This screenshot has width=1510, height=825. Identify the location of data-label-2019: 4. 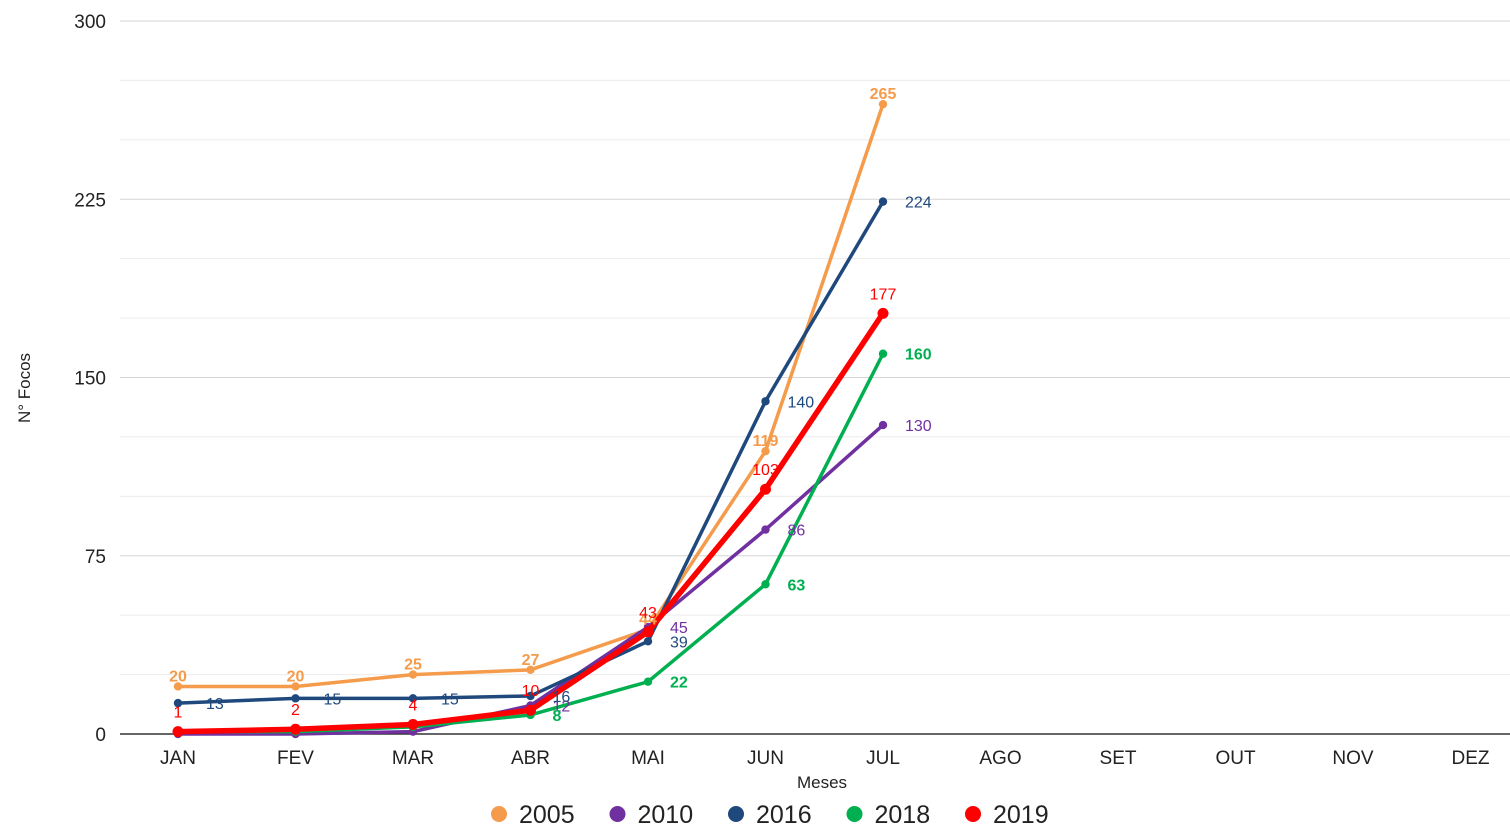
(413, 705).